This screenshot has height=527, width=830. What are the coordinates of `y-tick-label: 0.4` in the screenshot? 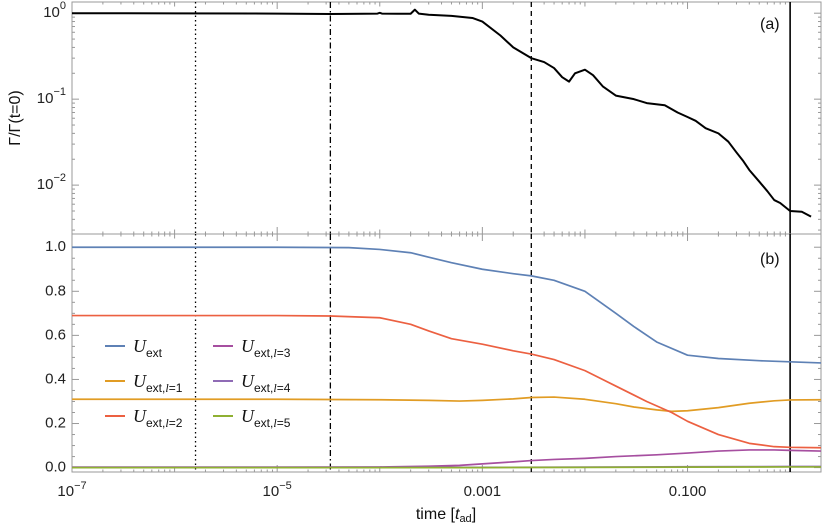 It's located at (55, 378).